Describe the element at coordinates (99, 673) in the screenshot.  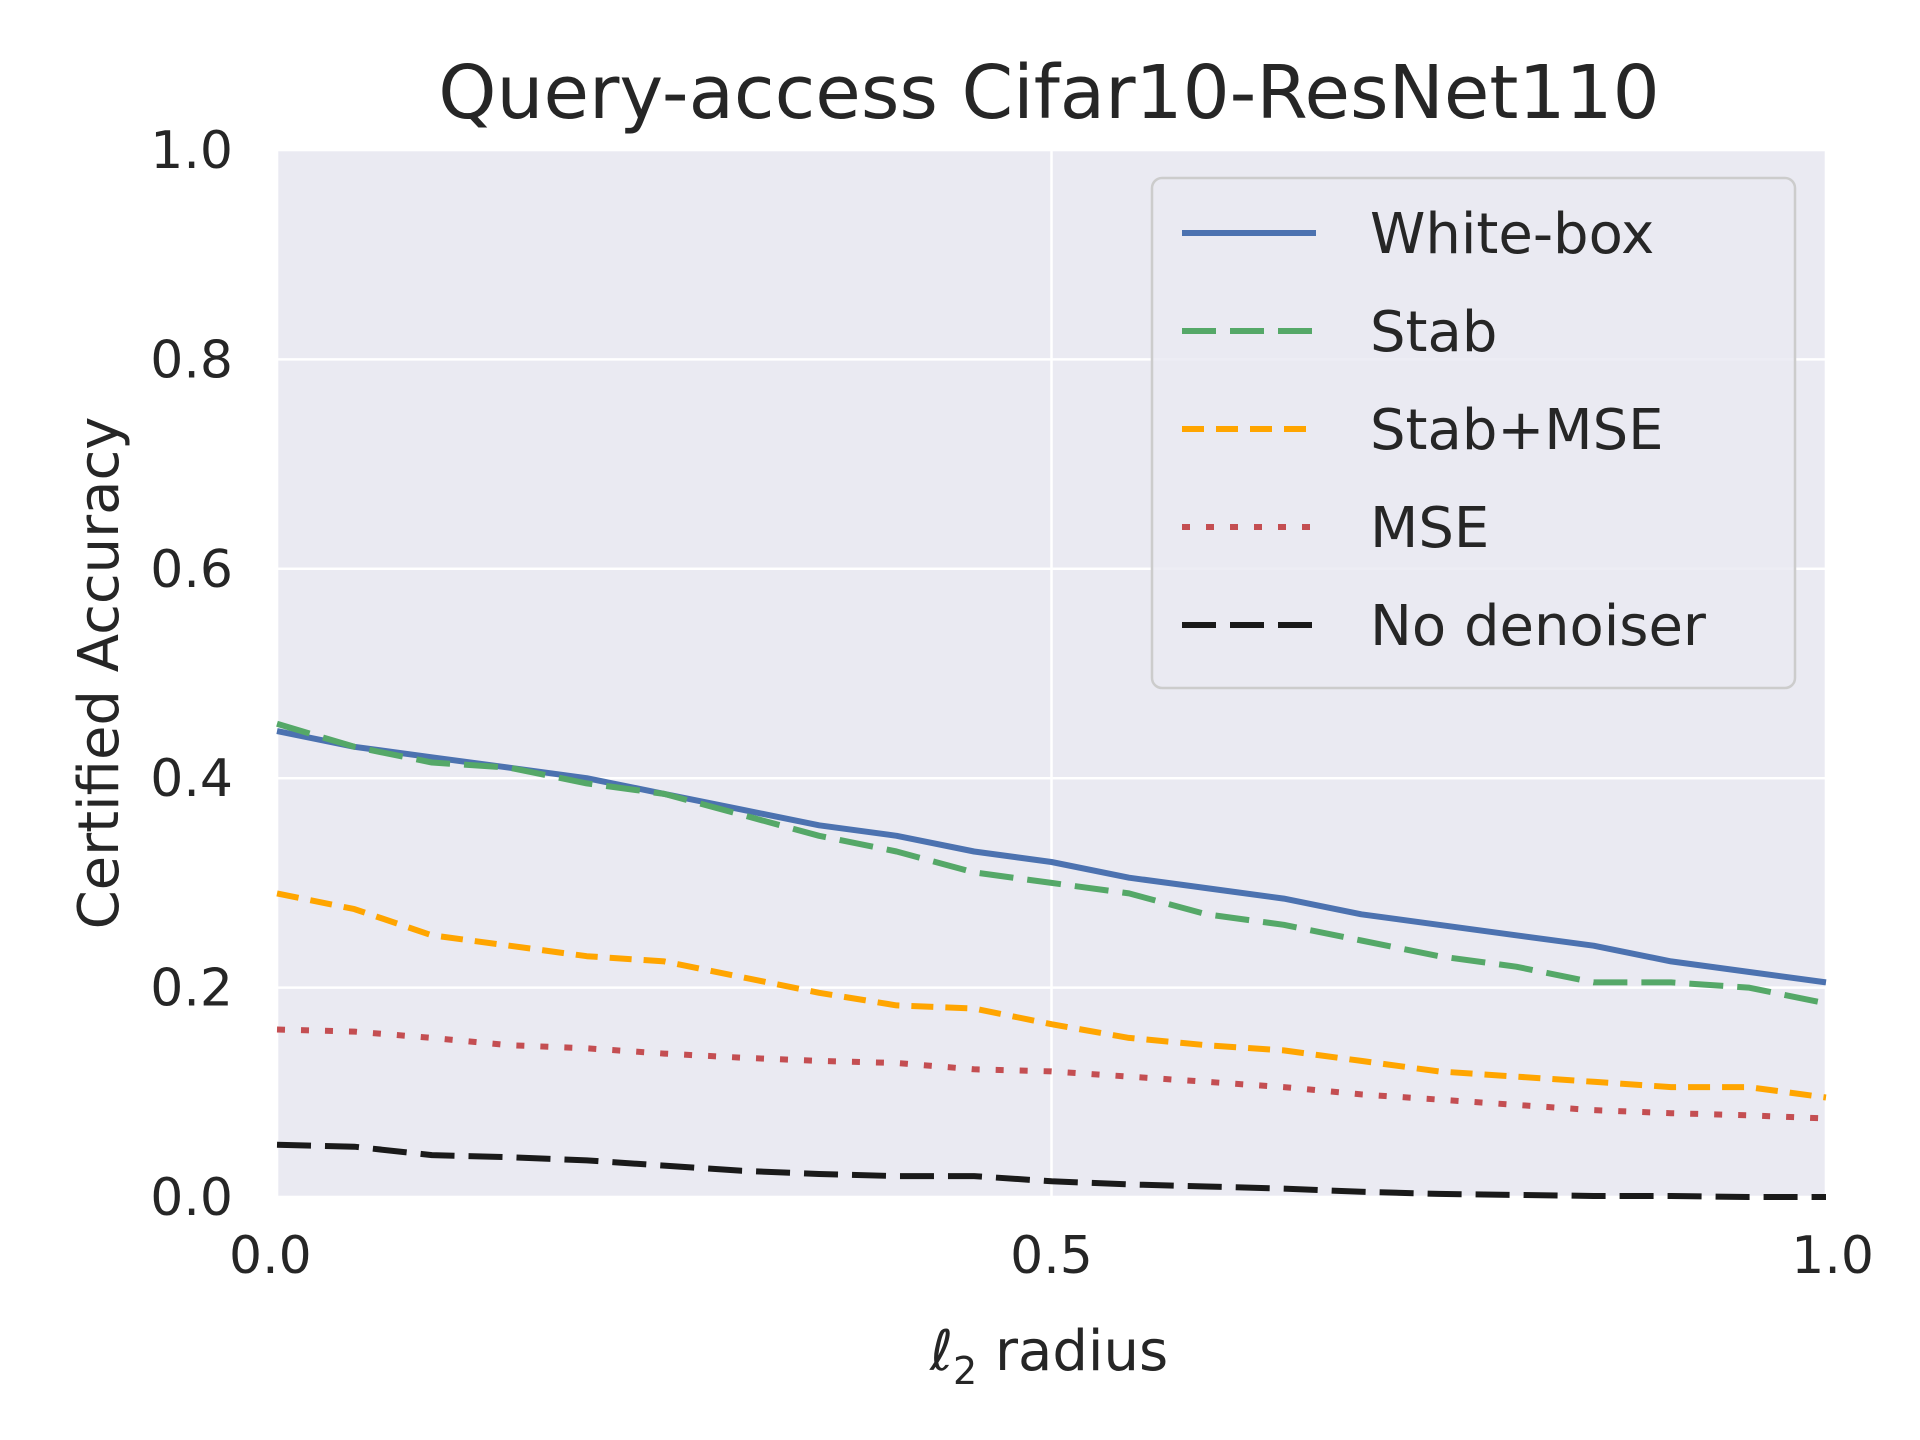
I see `y-axis-label: Certified Accuracy` at that location.